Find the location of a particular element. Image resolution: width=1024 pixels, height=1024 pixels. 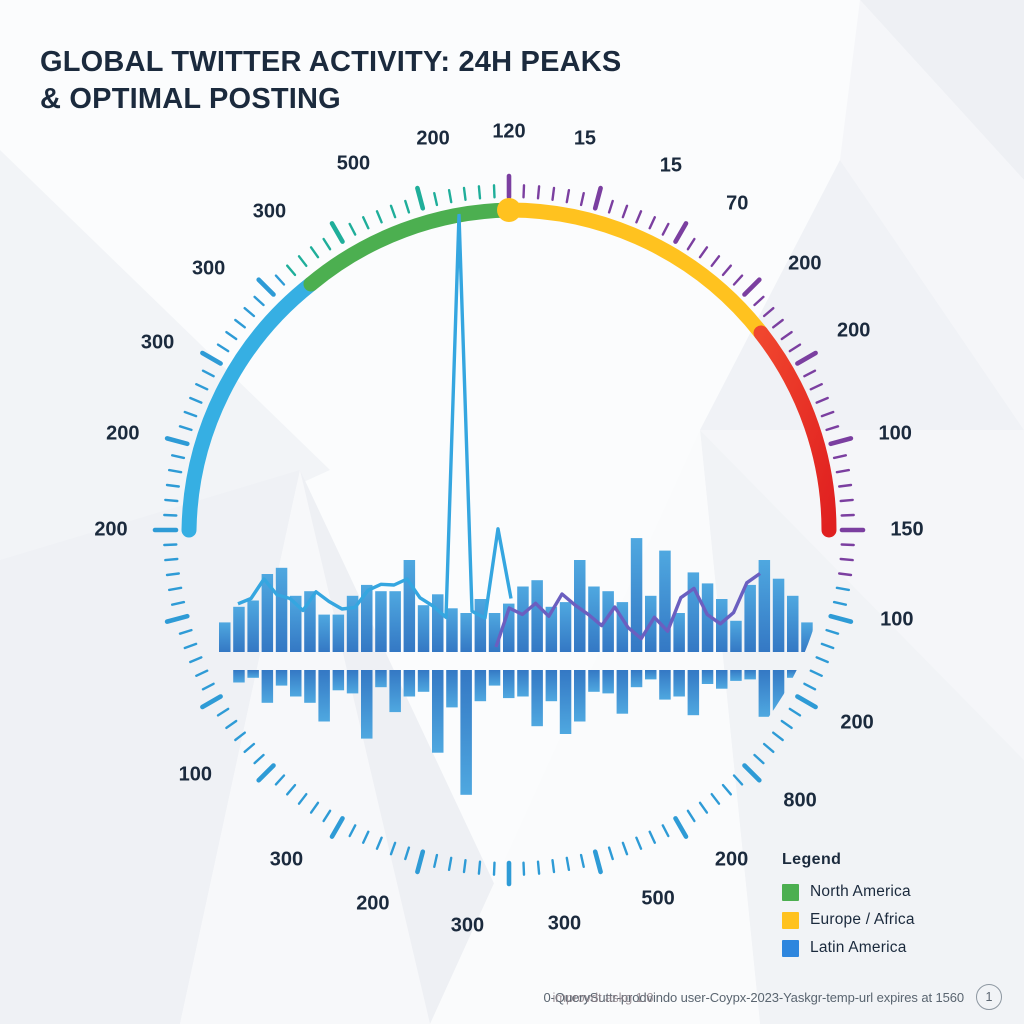

legend-item-europe-africa: Europe / Africa is located at coordinates (848, 920).